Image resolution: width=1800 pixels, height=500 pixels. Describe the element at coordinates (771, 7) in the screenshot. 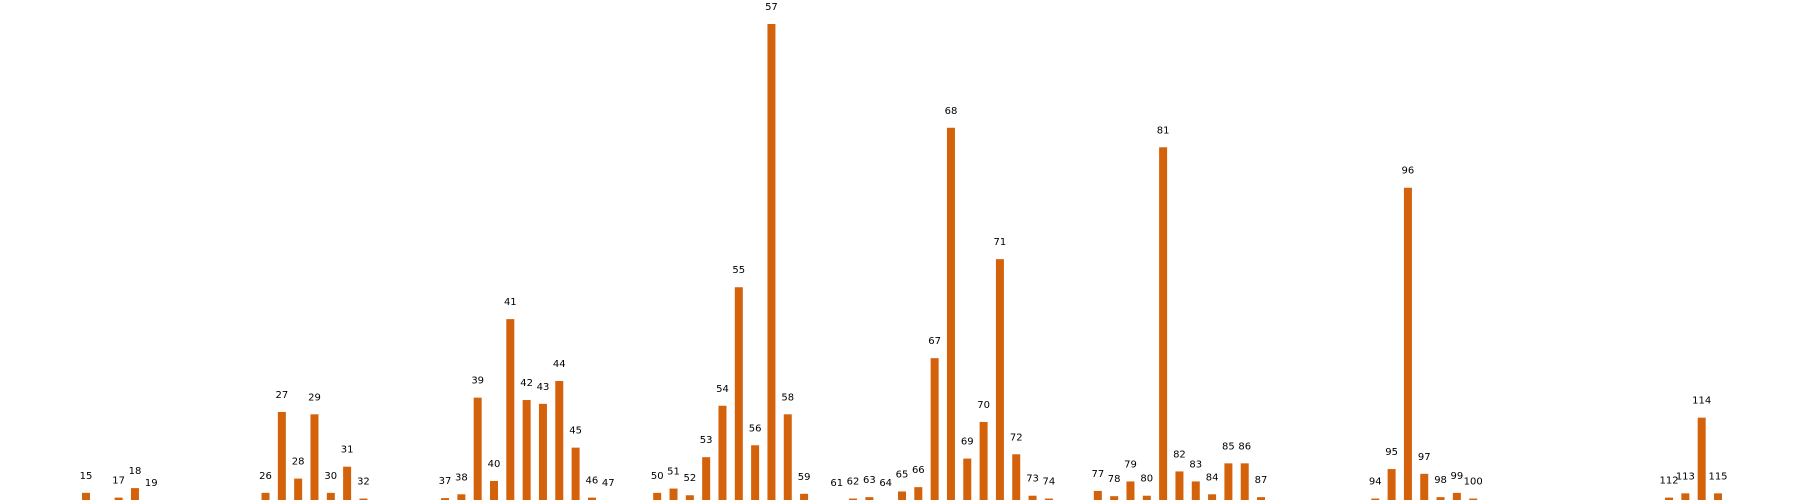

I see `bar-label-57: 57` at that location.